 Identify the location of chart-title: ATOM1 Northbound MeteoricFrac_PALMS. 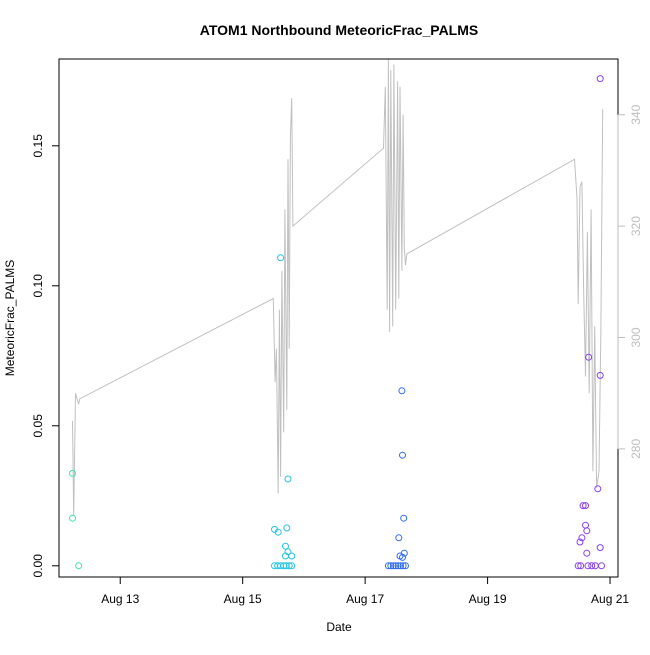
(339, 30).